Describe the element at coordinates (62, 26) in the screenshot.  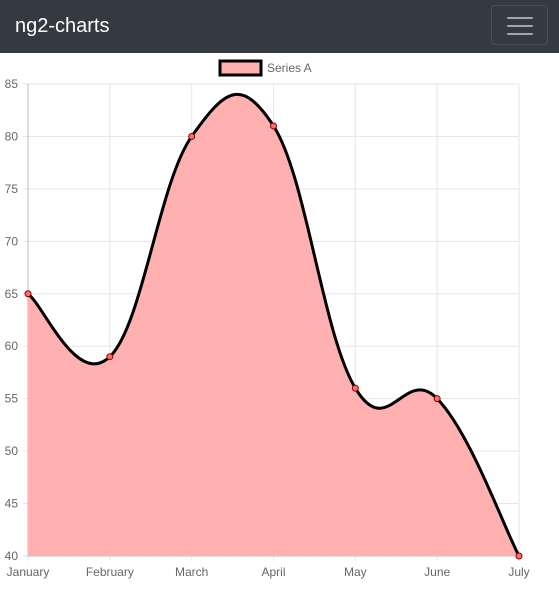
I see `navbar-brand: ng2-charts` at that location.